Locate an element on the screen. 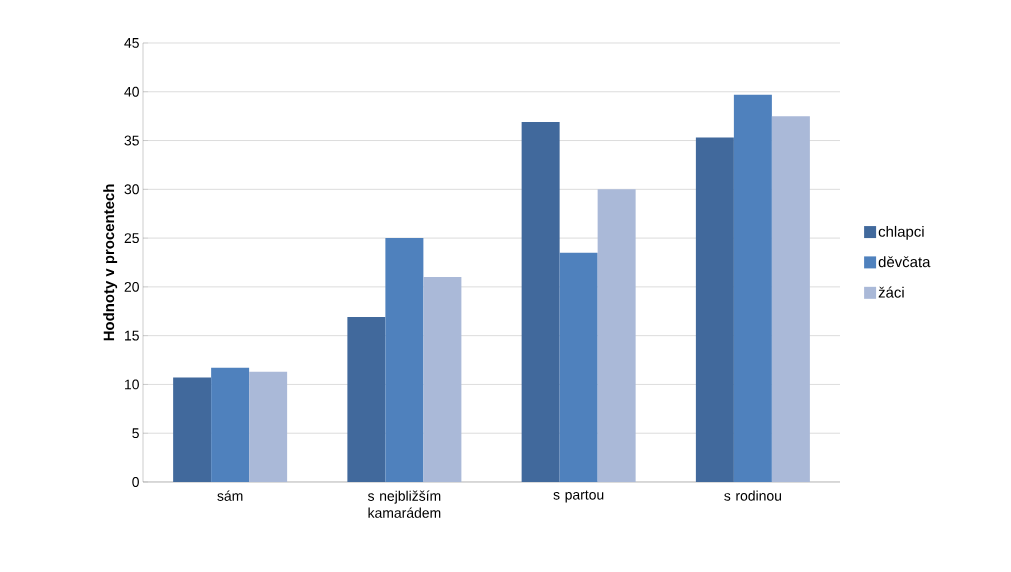 The height and width of the screenshot is (572, 1011). y-tick-label: 10 is located at coordinates (132, 384).